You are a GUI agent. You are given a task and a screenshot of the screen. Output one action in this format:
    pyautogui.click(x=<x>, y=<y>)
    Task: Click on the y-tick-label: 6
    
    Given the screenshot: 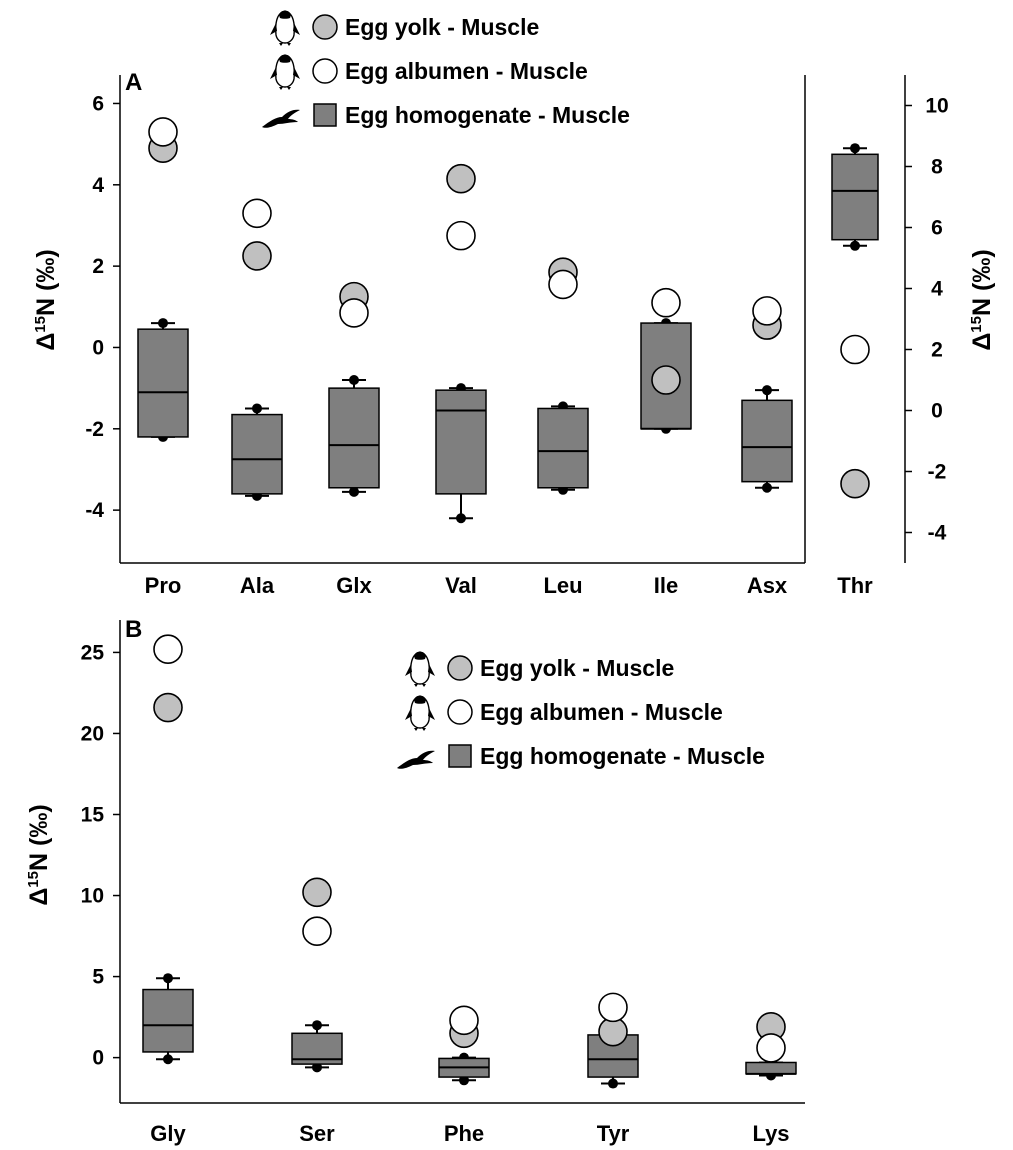 What is the action you would take?
    pyautogui.click(x=98, y=103)
    